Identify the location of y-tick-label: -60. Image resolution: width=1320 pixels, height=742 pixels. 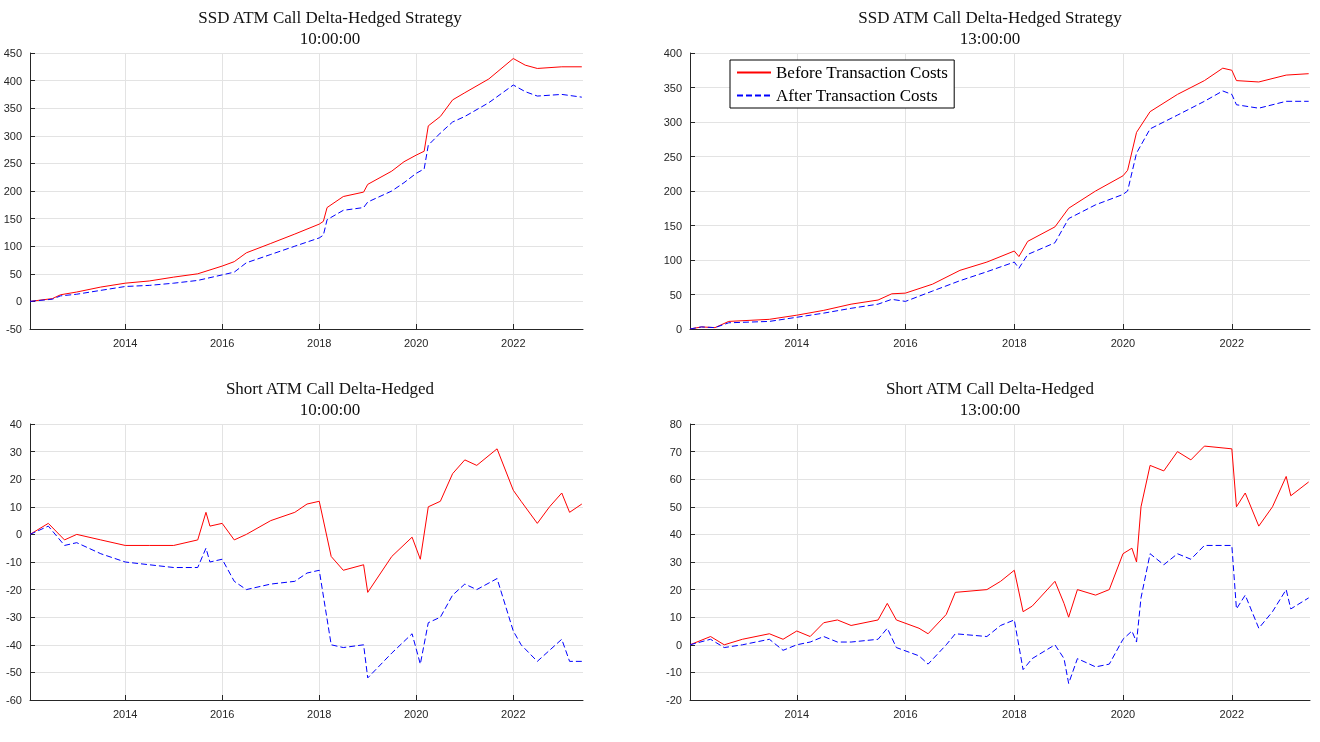
(14, 700).